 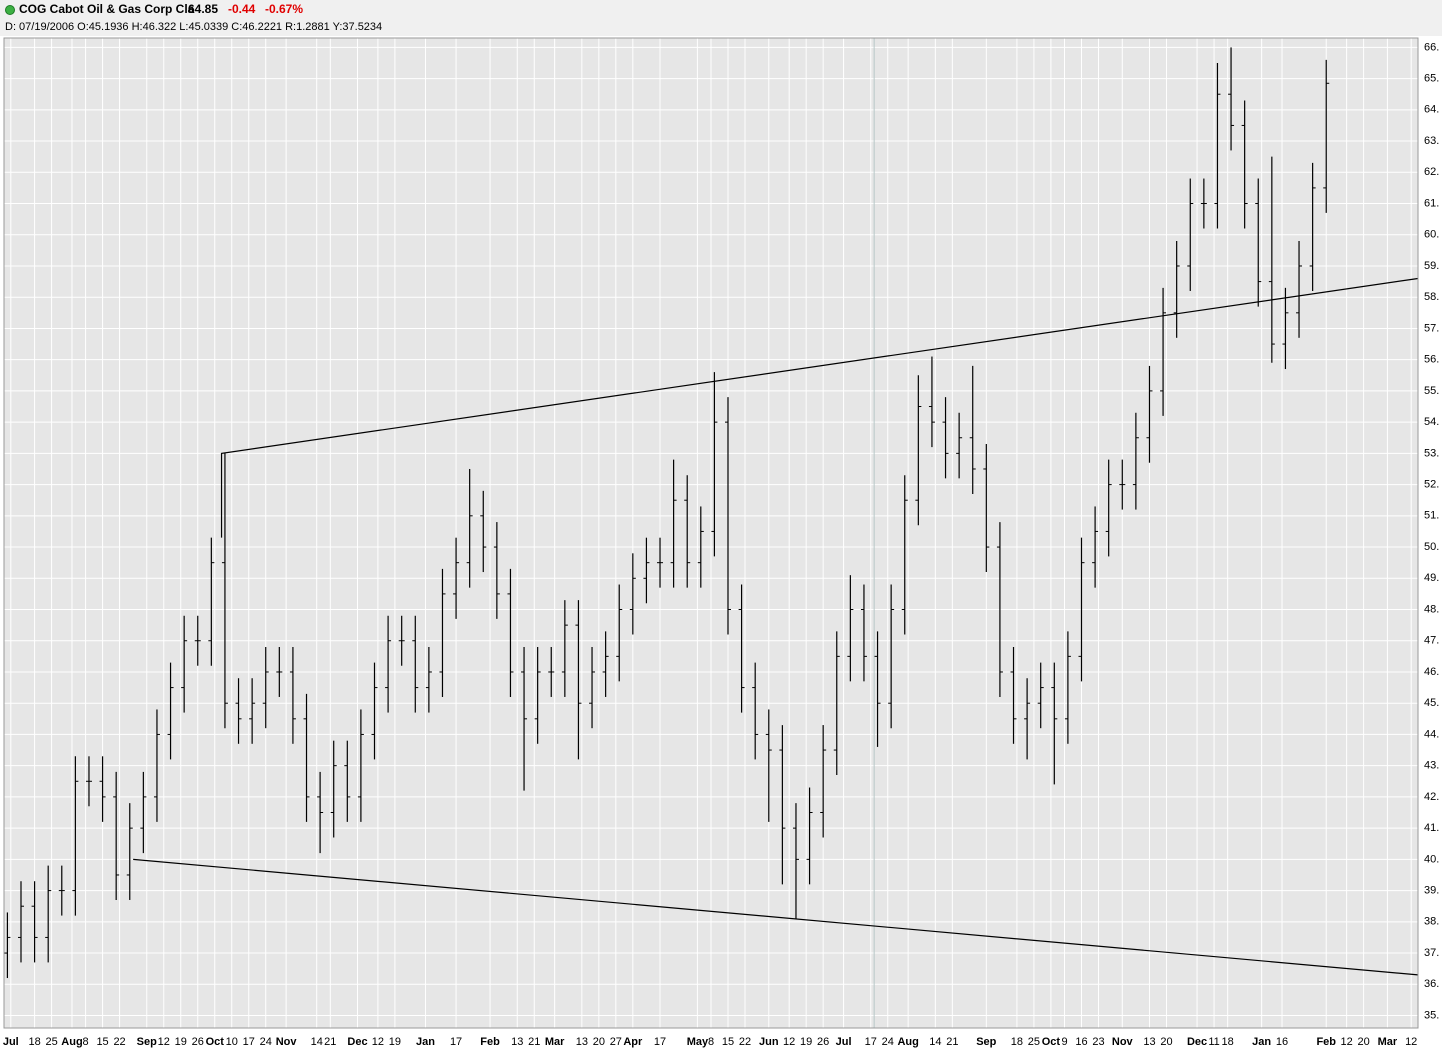 What do you see at coordinates (1213, 1042) in the screenshot?
I see `x-tick-label: 11` at bounding box center [1213, 1042].